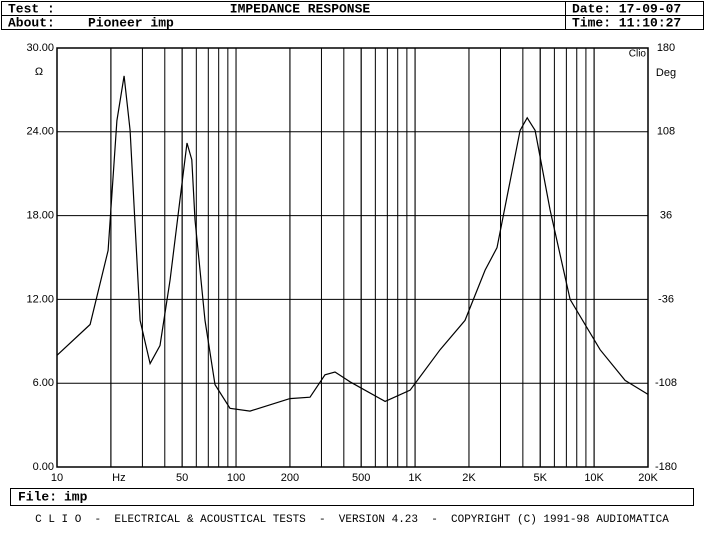  What do you see at coordinates (131, 22) in the screenshot?
I see `about-value: Pioneer imp` at bounding box center [131, 22].